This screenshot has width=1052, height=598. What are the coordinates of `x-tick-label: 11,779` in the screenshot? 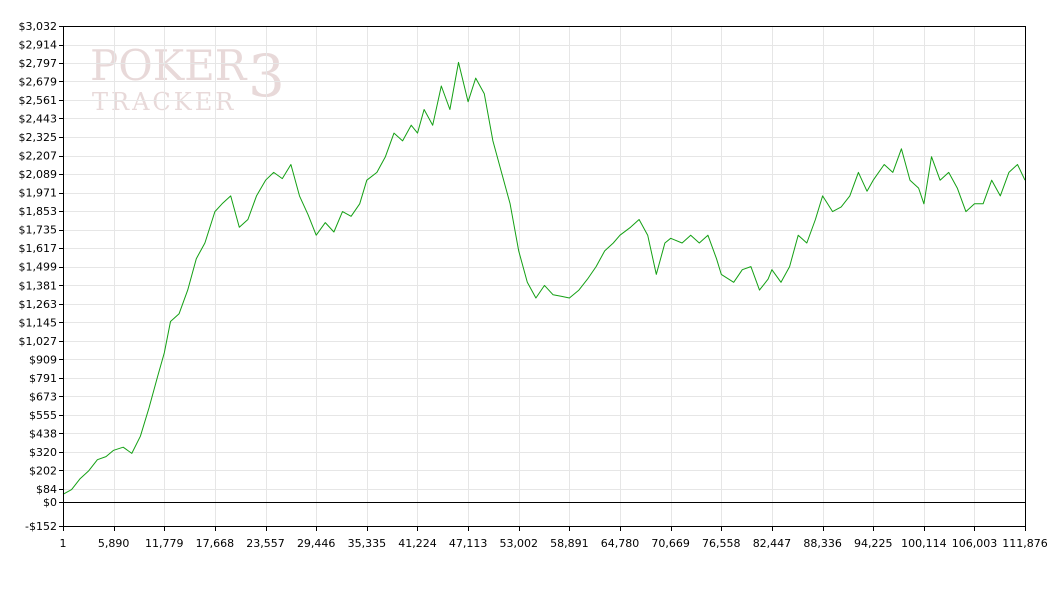 It's located at (164, 543).